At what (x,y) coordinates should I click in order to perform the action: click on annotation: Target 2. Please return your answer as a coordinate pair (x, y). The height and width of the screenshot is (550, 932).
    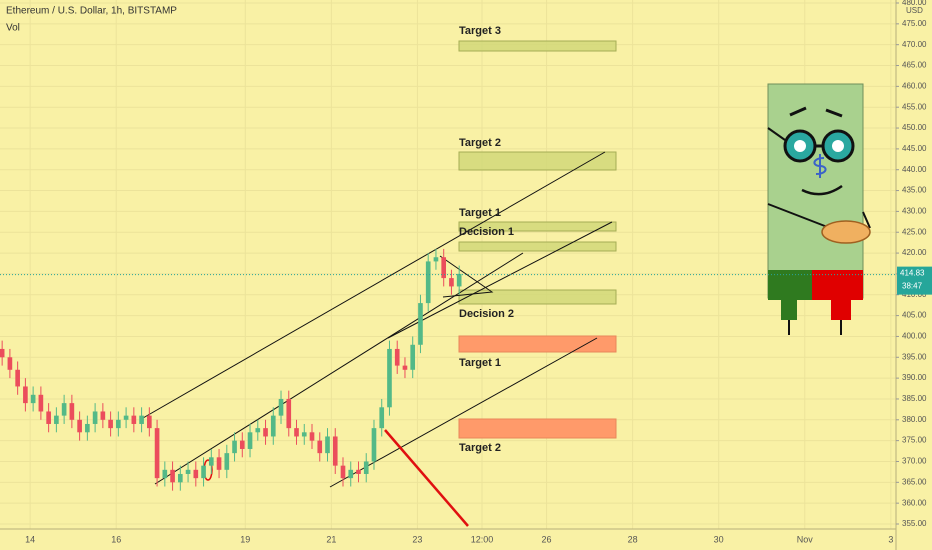
    Looking at the image, I should click on (480, 448).